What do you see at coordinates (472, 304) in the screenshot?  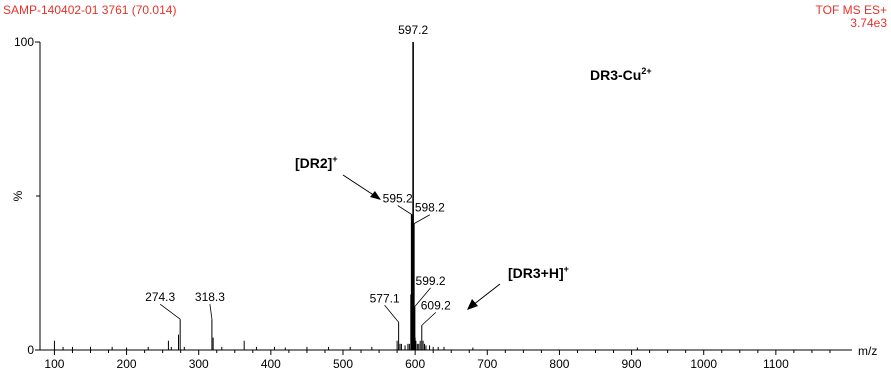 I see `dr3h-arrowhead` at bounding box center [472, 304].